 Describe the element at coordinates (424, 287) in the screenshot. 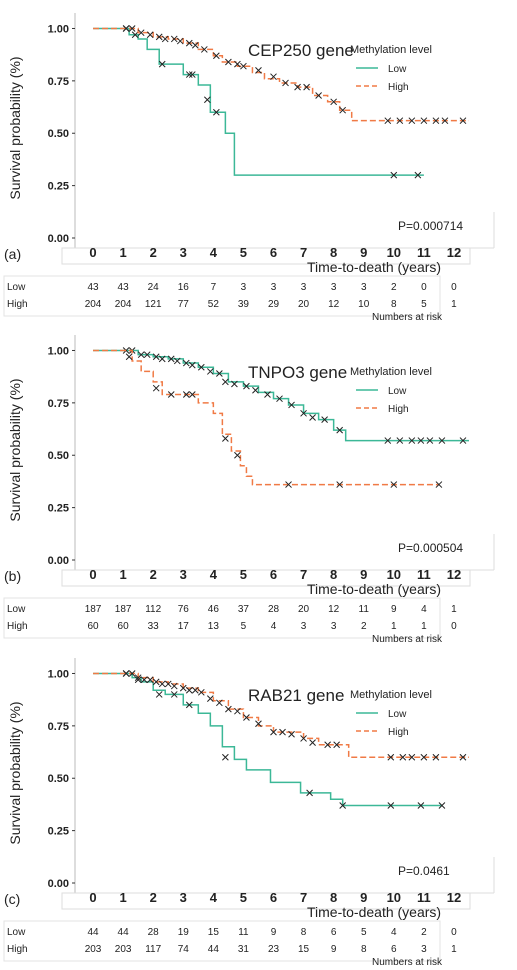

I see `risk-count: 0` at that location.